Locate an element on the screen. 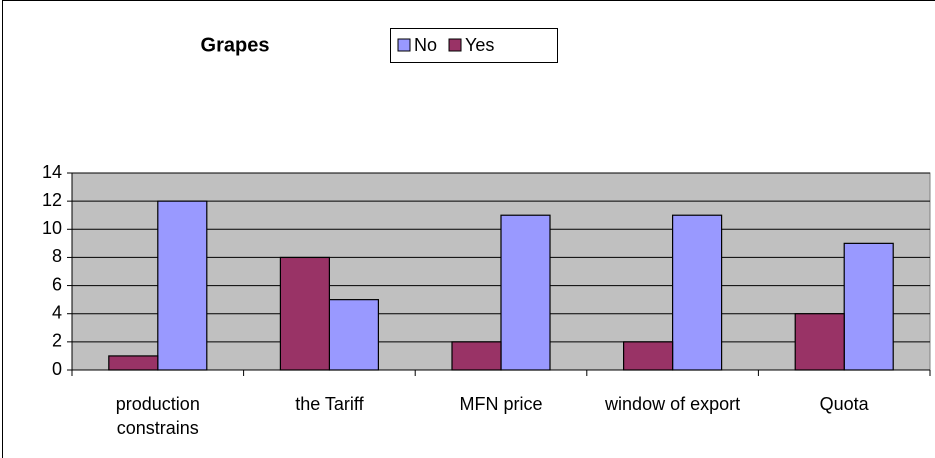  x-tick-label: production constrains is located at coordinates (157, 416).